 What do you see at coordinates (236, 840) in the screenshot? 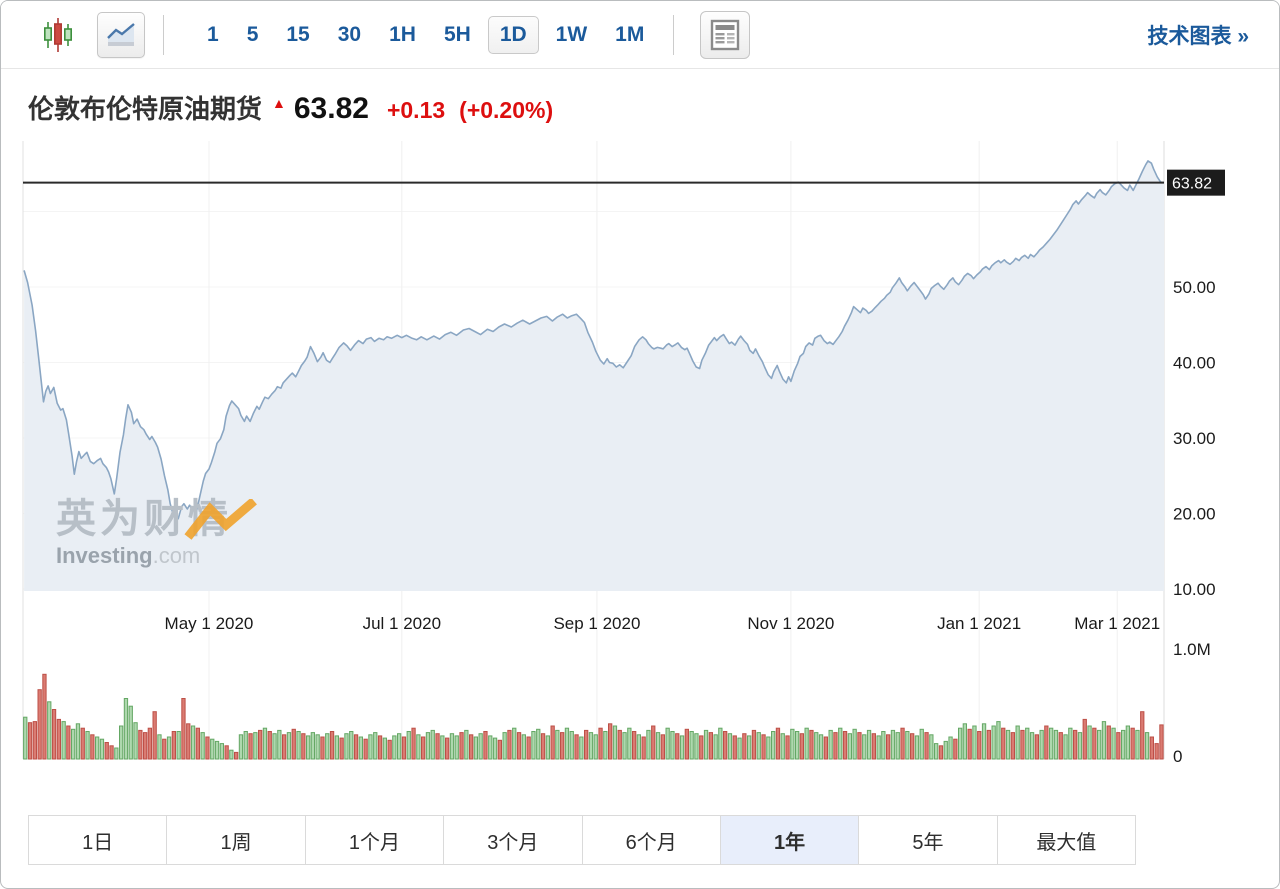
I see `range-button-2: 1周` at bounding box center [236, 840].